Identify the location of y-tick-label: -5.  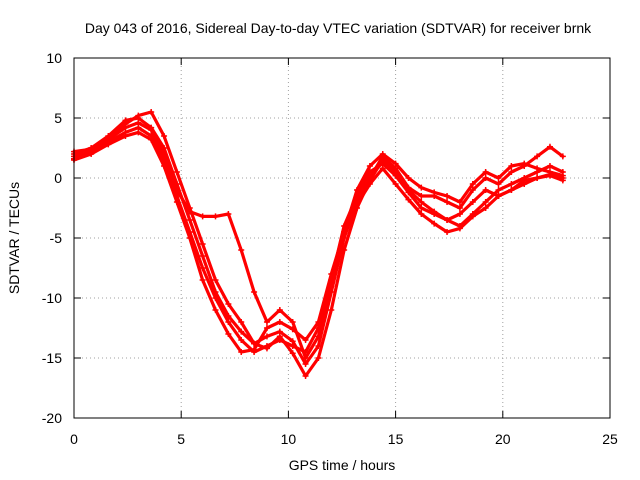
(56, 238).